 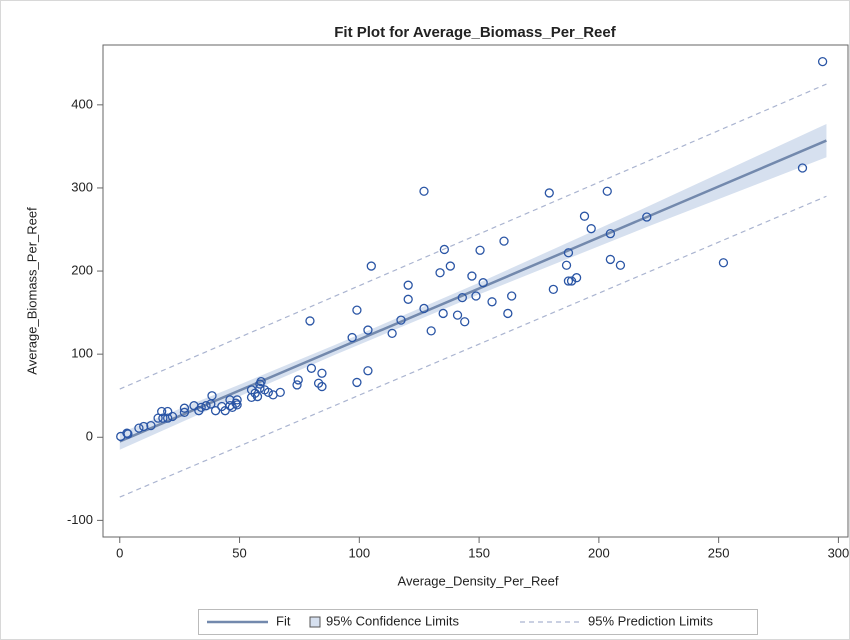 I want to click on x-tick-label: 50, so click(x=239, y=552).